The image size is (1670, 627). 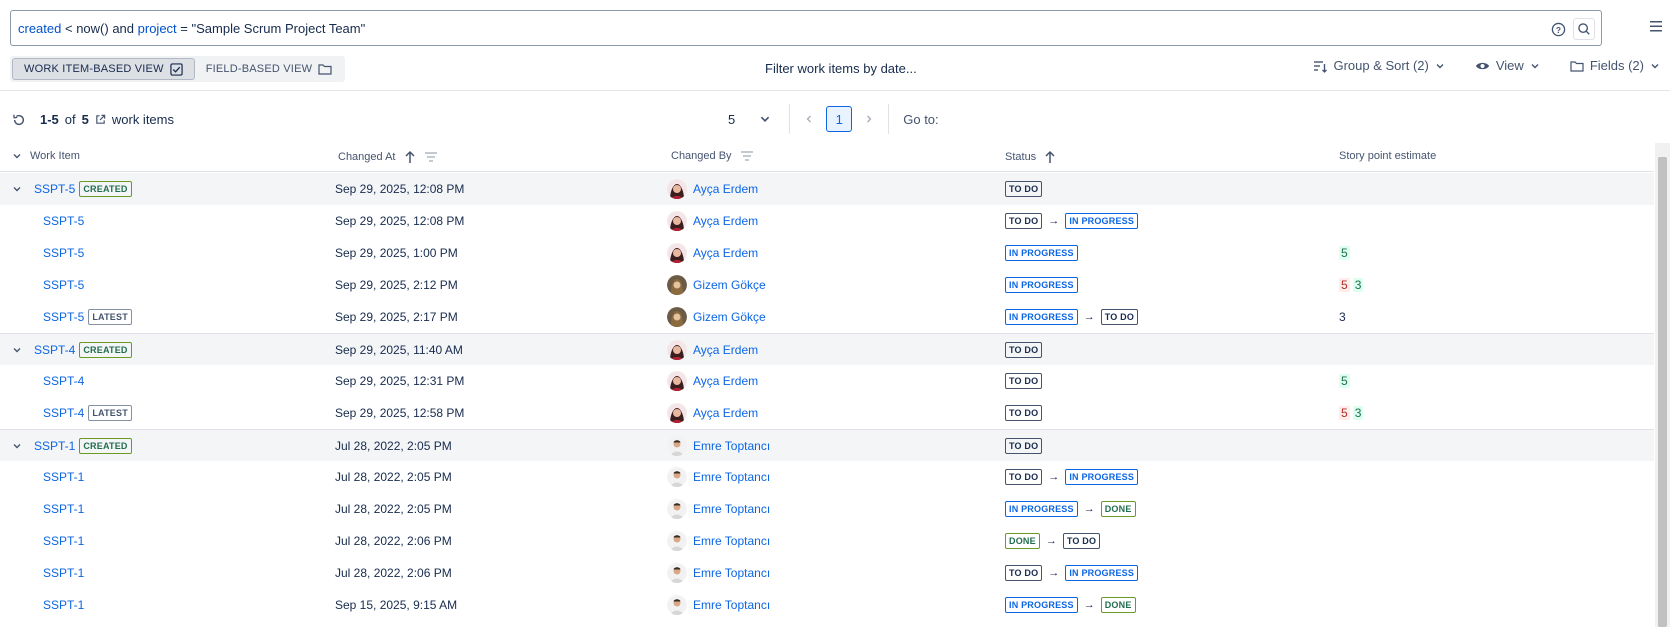 I want to click on external-link-icon, so click(x=100, y=119).